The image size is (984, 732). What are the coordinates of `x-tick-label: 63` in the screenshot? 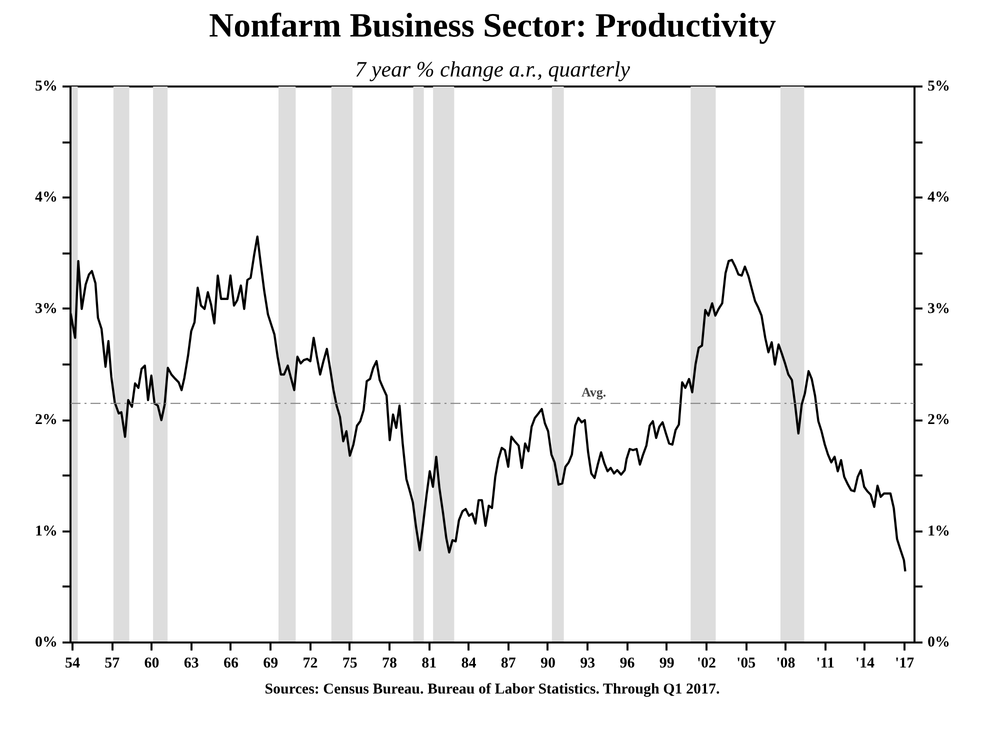 It's located at (191, 664).